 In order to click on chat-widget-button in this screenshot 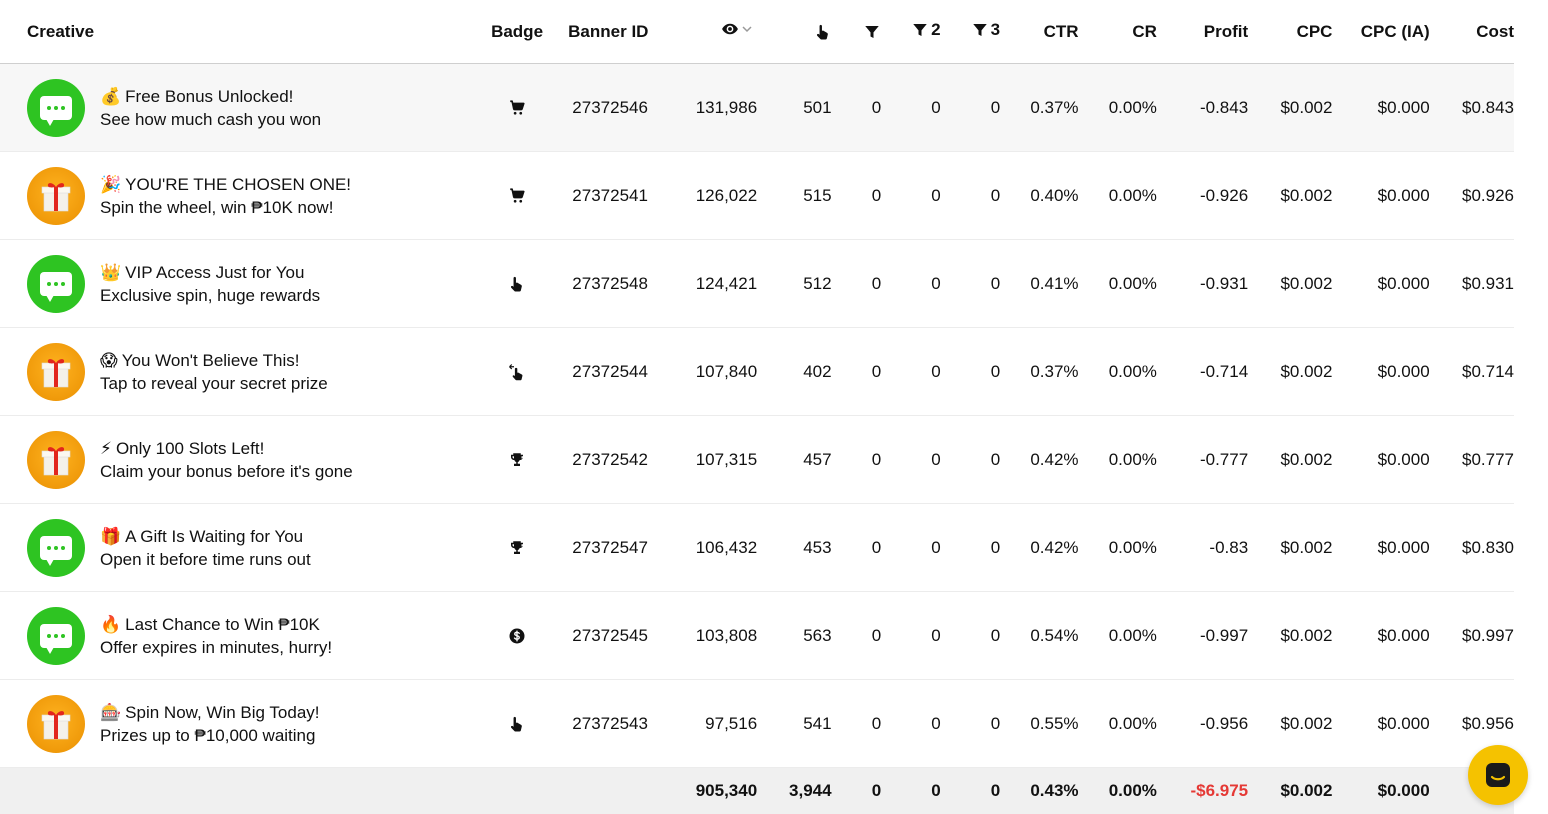, I will do `click(1498, 775)`.